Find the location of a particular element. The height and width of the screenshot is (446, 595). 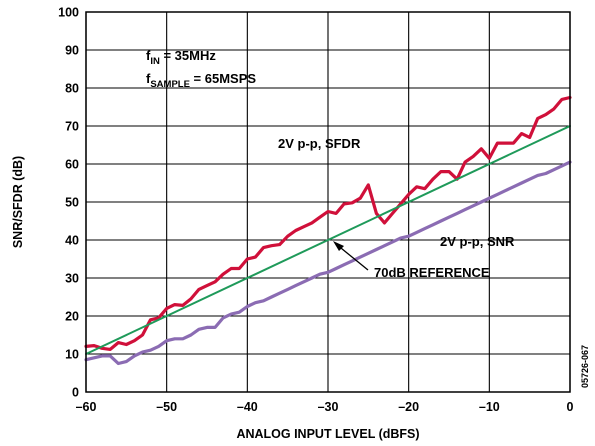

x-tick-labels: –60 –50 –40 –30 –20 –10 0 is located at coordinates (325, 407).